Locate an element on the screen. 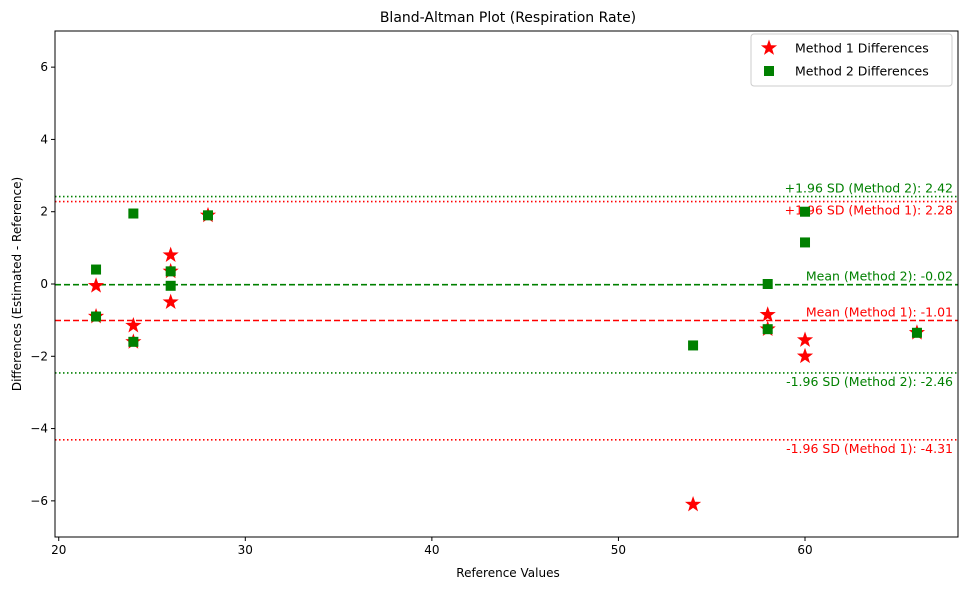 Image resolution: width=966 pixels, height=590 pixels. x-tick-label: 30 is located at coordinates (245, 550).